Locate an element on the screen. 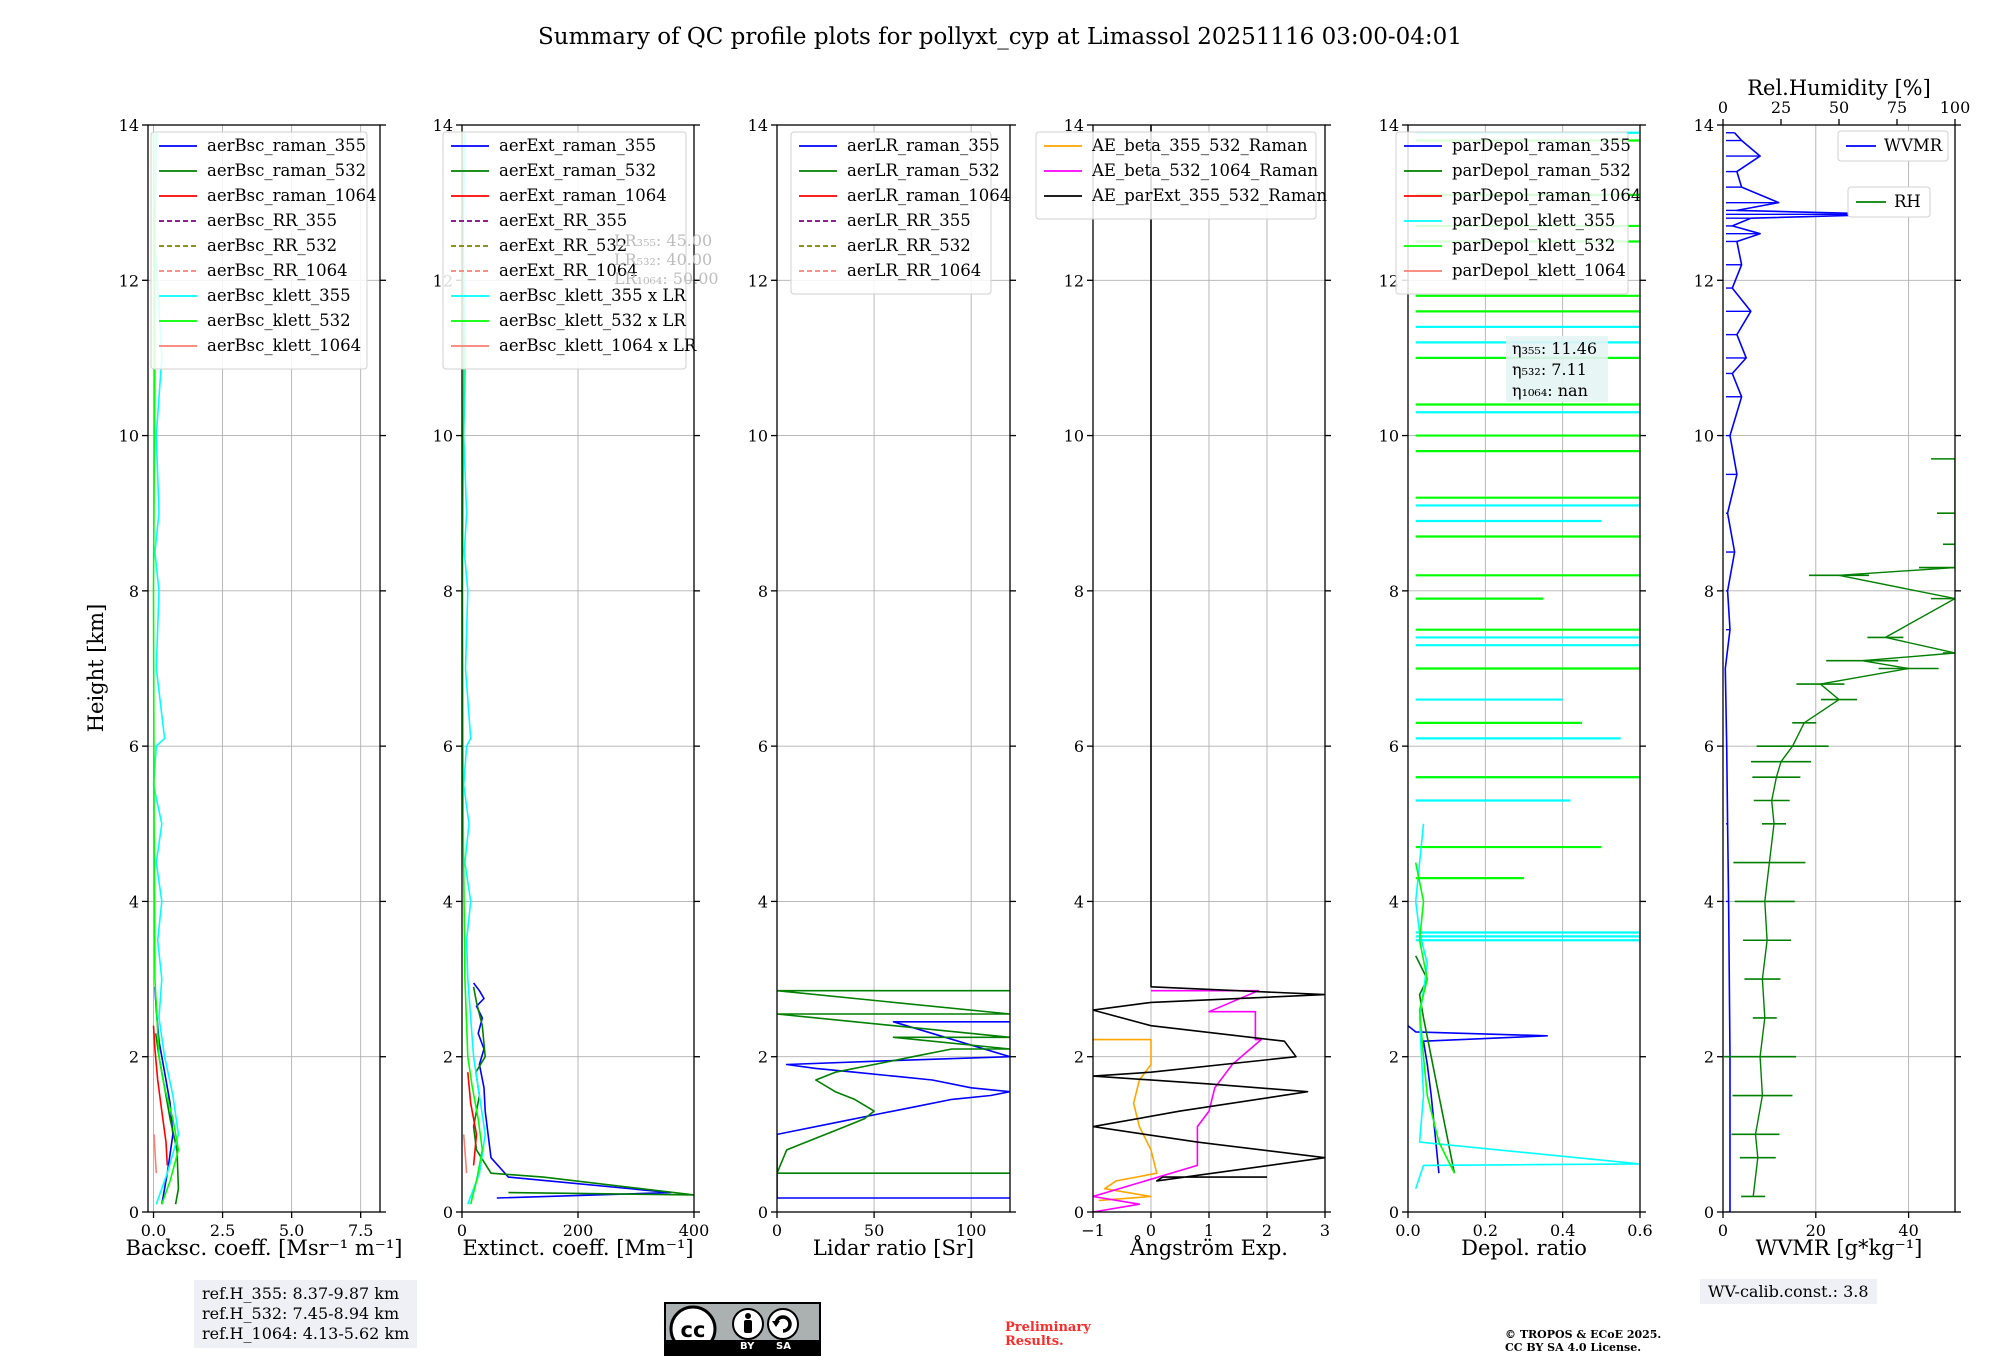 Image resolution: width=2000 pixels, height=1360 pixels. x-tick-label: 0.0 is located at coordinates (153, 1230).